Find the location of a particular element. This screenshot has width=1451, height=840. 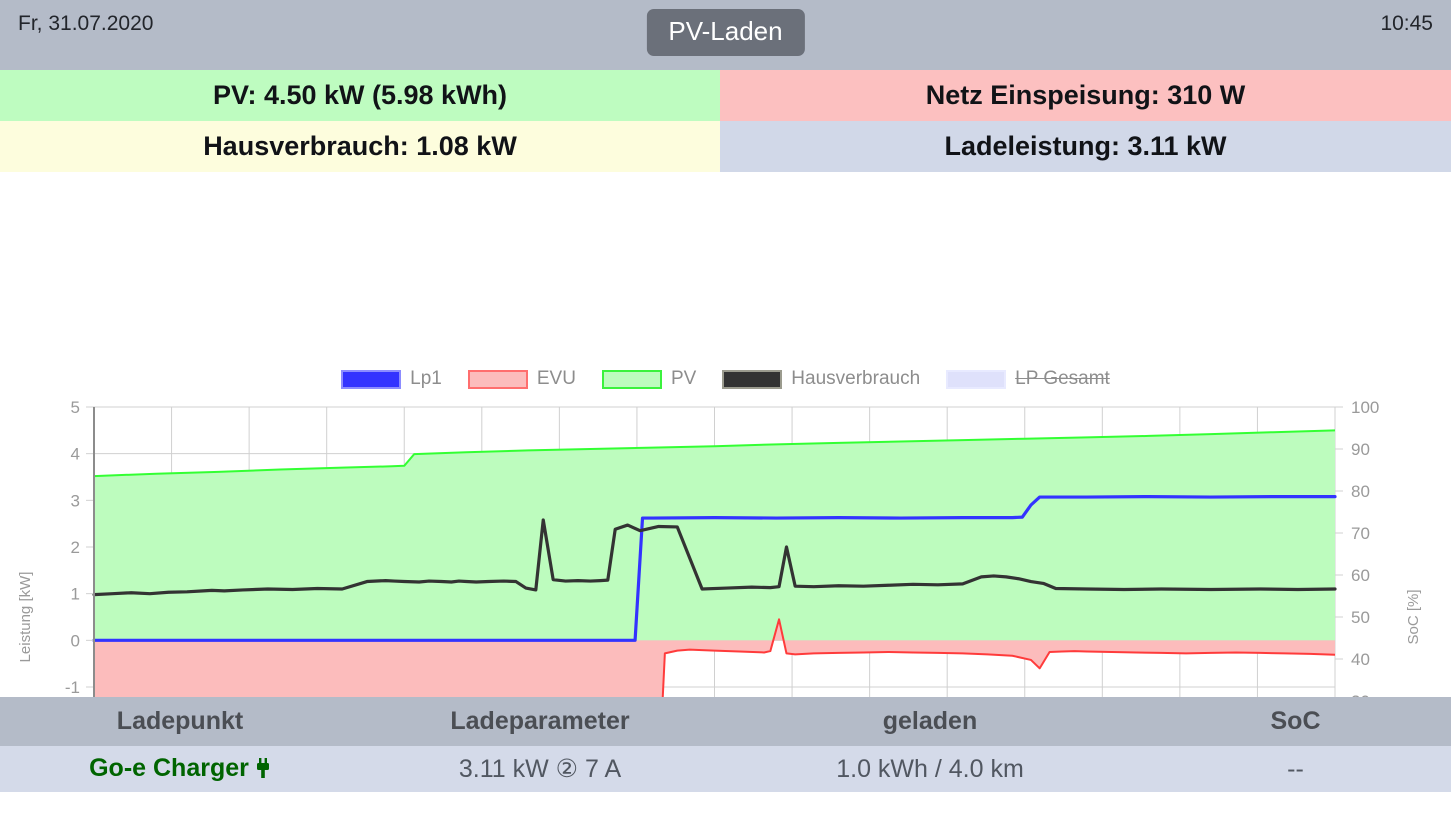

charge-mode-button: PV-Laden is located at coordinates (725, 33).